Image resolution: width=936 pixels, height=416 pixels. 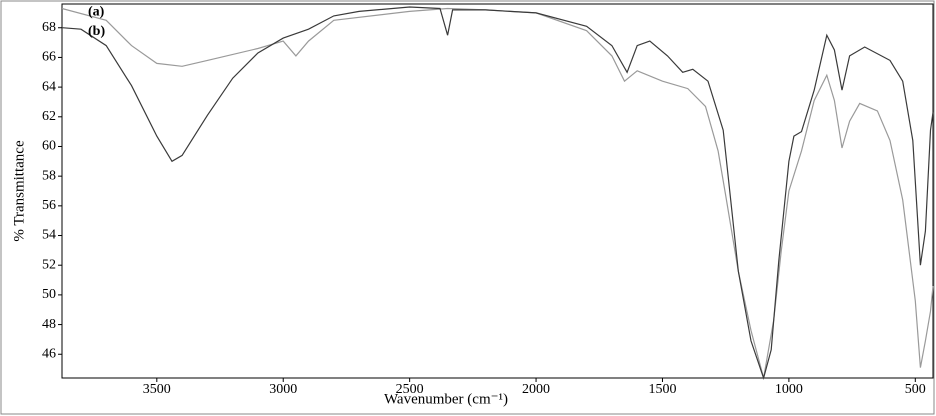 I want to click on y-tick-label: 58, so click(x=49, y=175).